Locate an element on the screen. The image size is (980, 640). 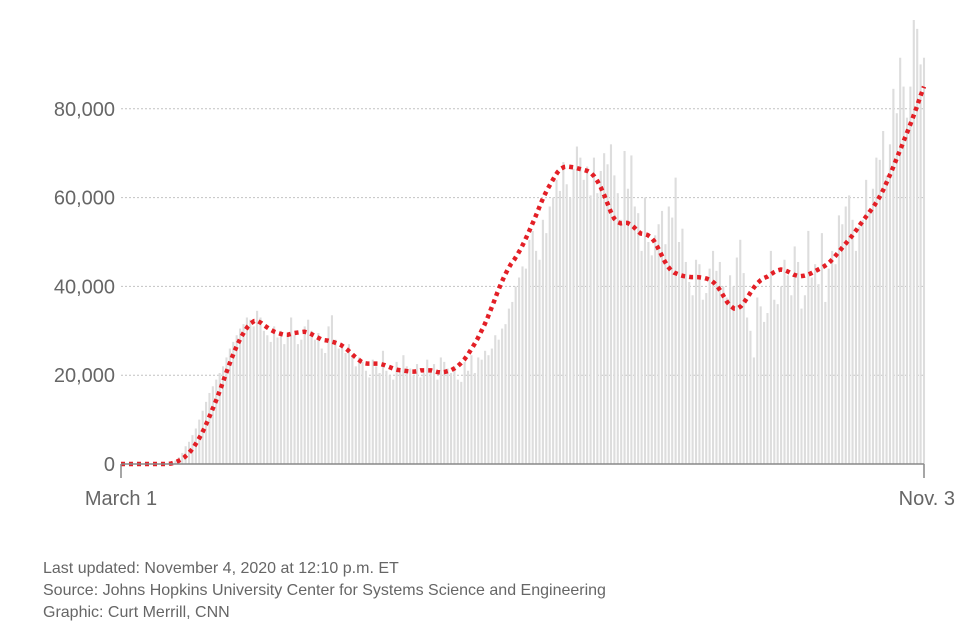
y-axis-ticks: 0 20,000 40,000 60,000 80,000 is located at coordinates (84, 287).